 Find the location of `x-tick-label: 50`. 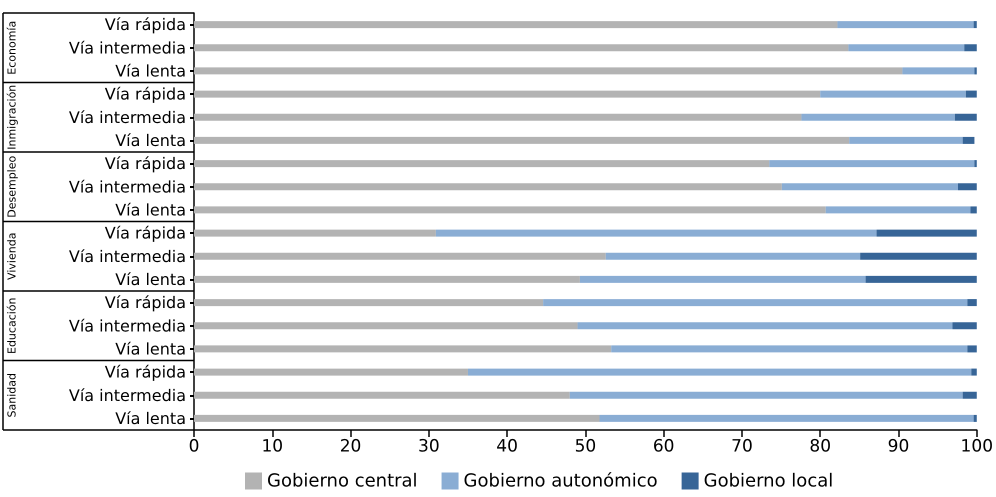

x-tick-label: 50 is located at coordinates (585, 446).